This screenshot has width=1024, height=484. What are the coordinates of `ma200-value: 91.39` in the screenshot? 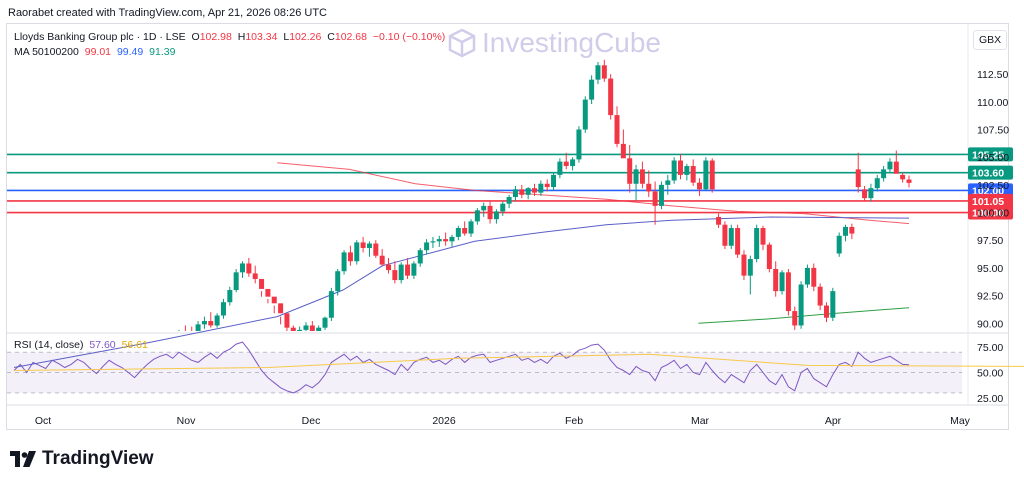 It's located at (162, 52).